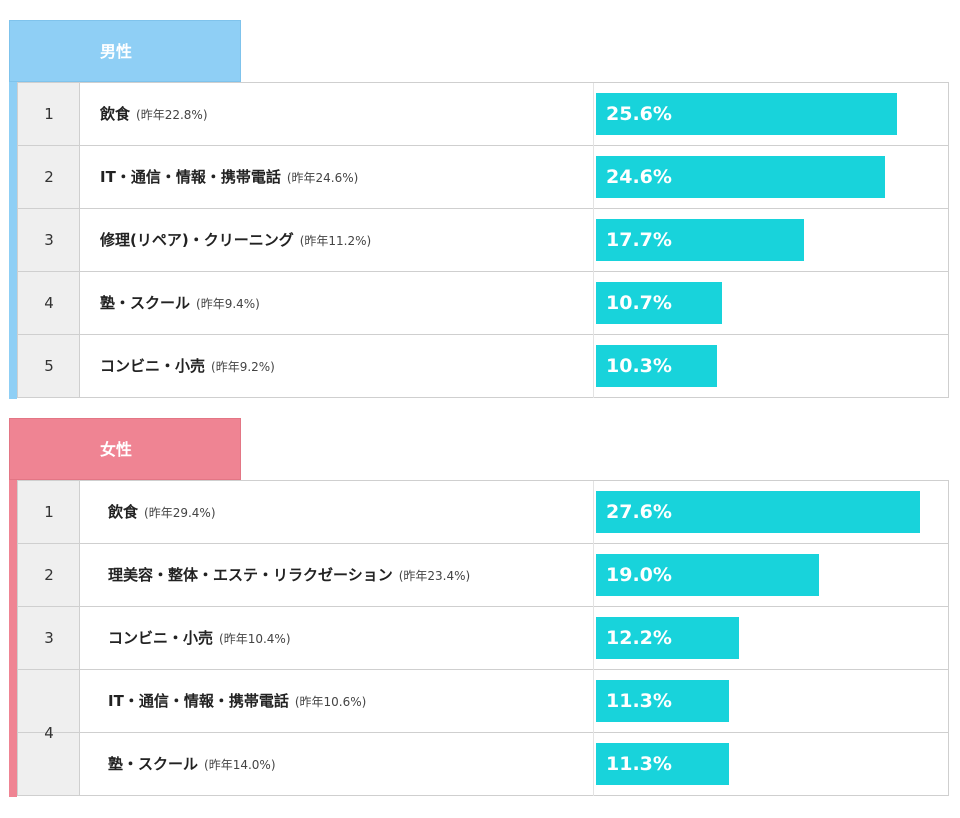 This screenshot has height=818, width=960. What do you see at coordinates (125, 449) in the screenshot?
I see `female-tab: 女性` at bounding box center [125, 449].